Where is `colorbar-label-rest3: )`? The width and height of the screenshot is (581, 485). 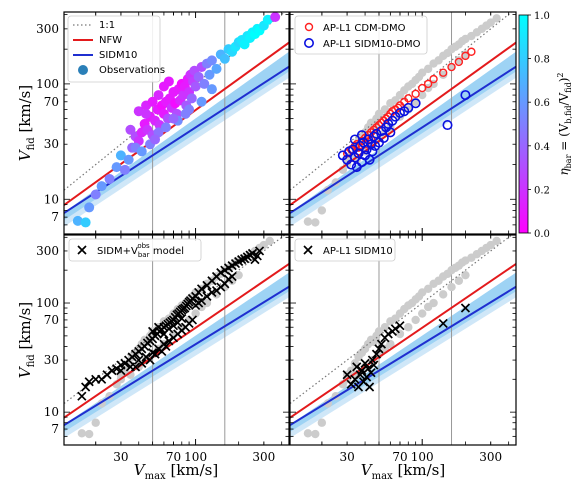 colorbar-label-rest3: ) is located at coordinates (564, 80).